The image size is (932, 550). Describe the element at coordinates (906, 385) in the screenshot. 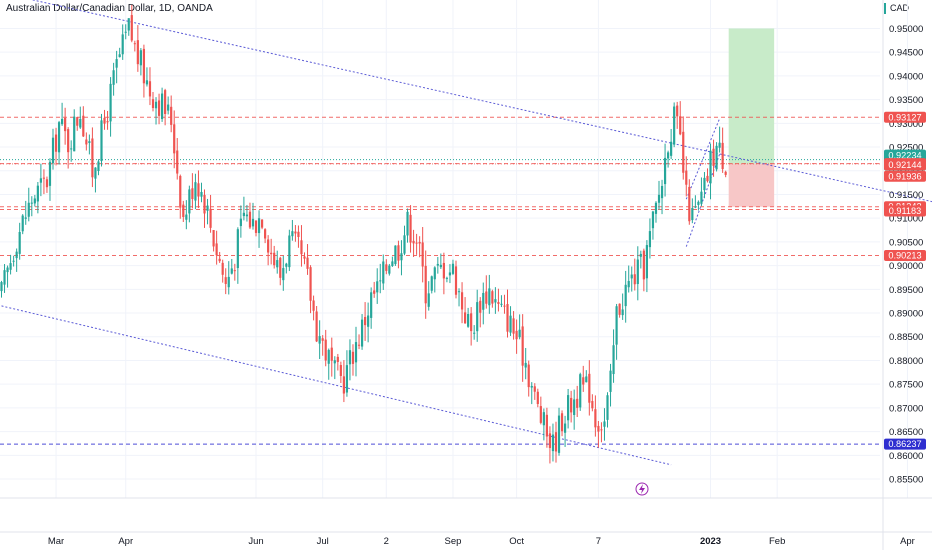

I see `y-tick-label: 0.87500` at that location.